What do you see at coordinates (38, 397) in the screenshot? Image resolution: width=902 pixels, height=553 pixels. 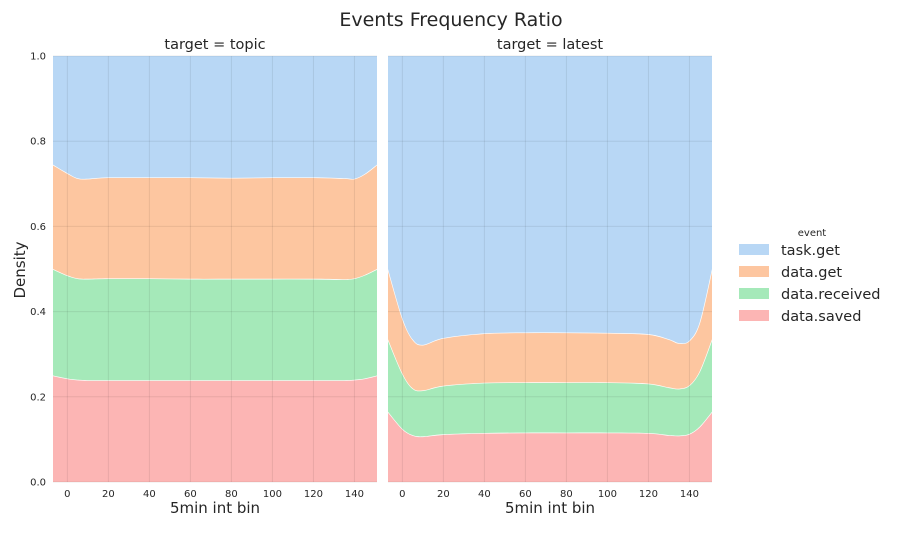 I see `y-tick-label: 0.2` at bounding box center [38, 397].